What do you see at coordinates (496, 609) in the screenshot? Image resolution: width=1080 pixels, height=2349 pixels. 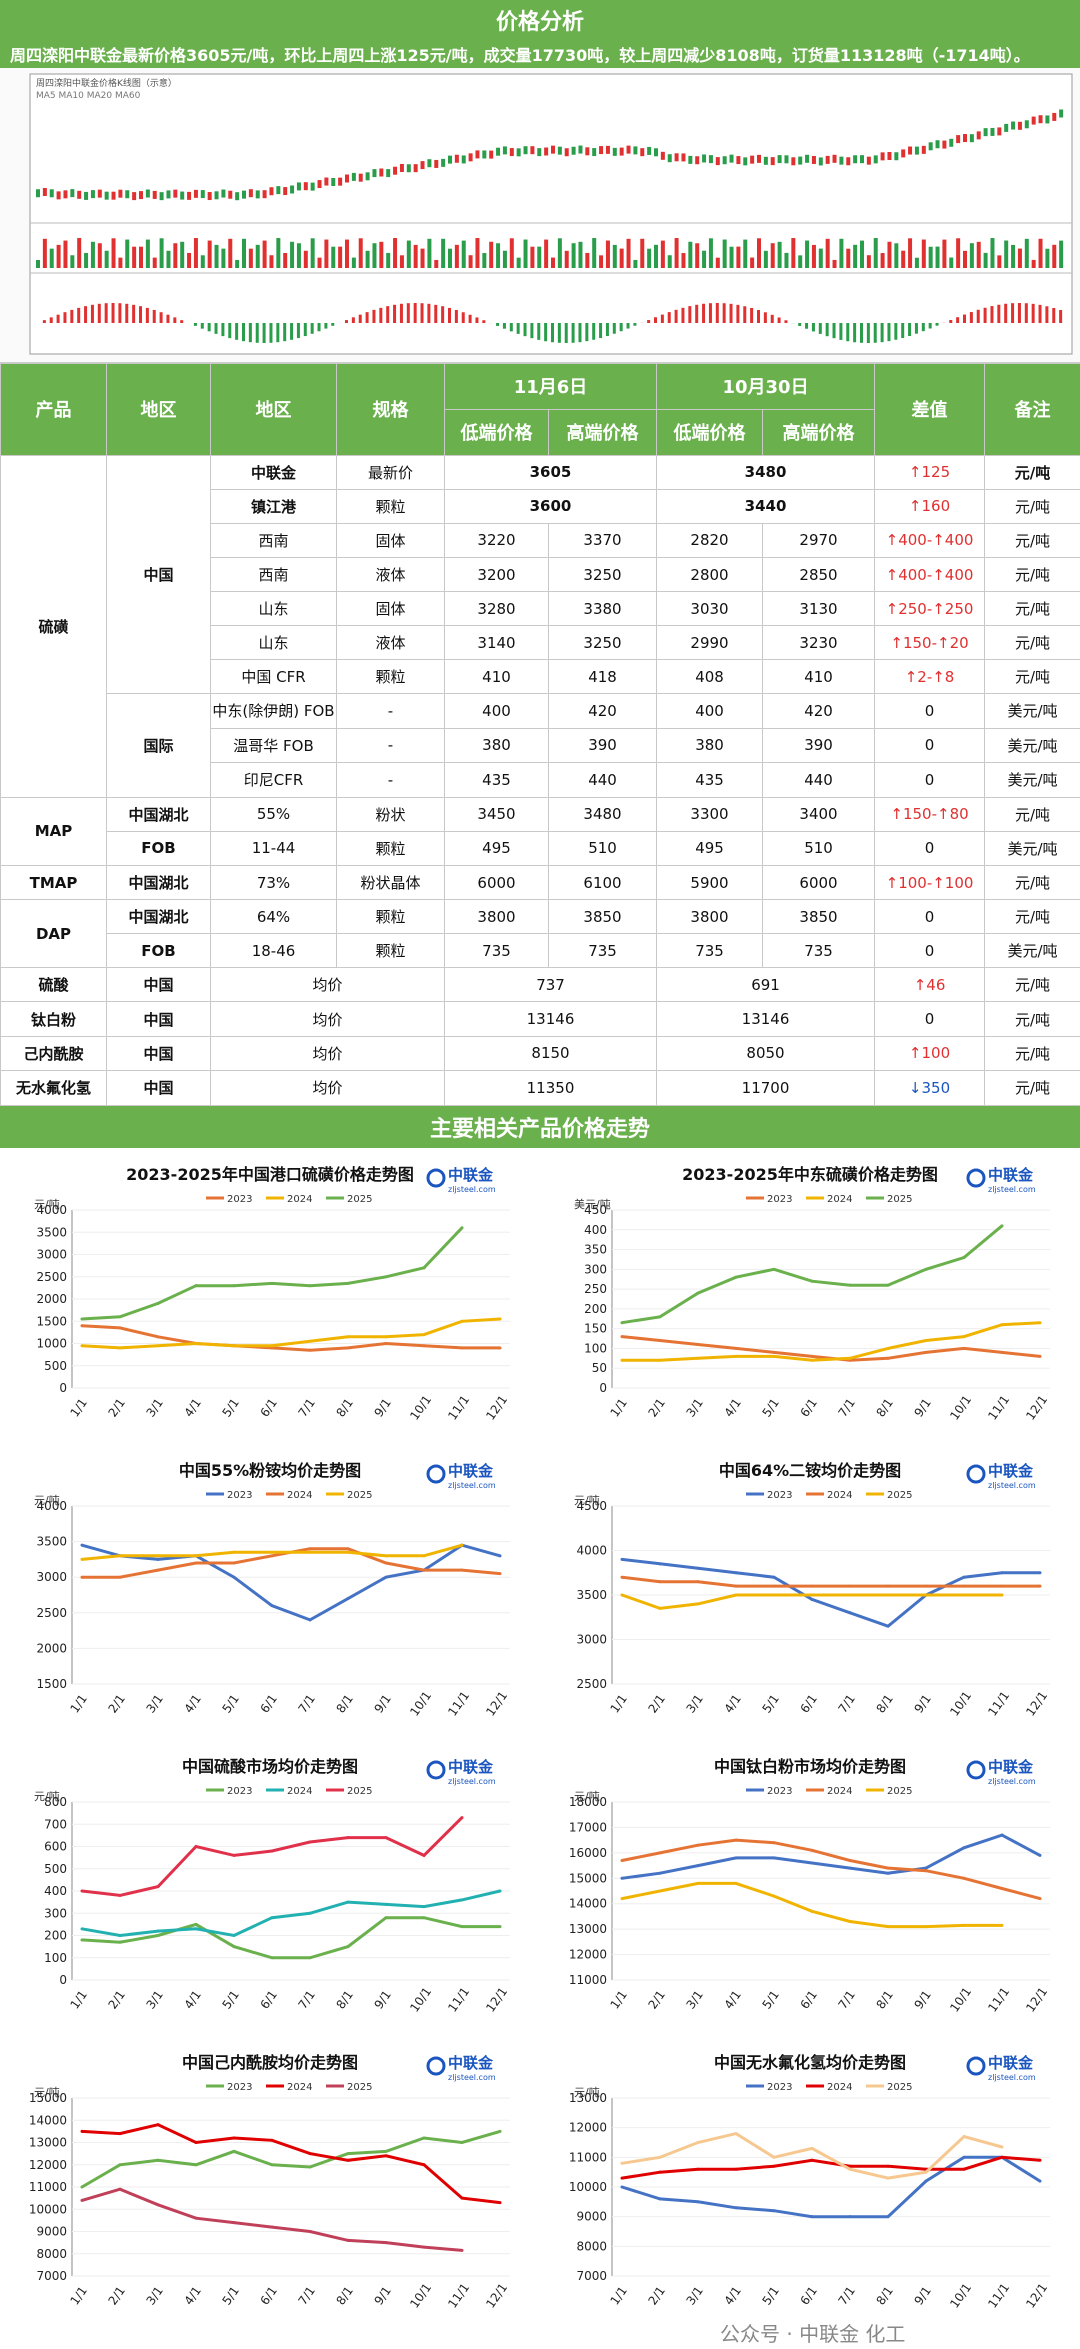 I see `price-cell: 3280` at bounding box center [496, 609].